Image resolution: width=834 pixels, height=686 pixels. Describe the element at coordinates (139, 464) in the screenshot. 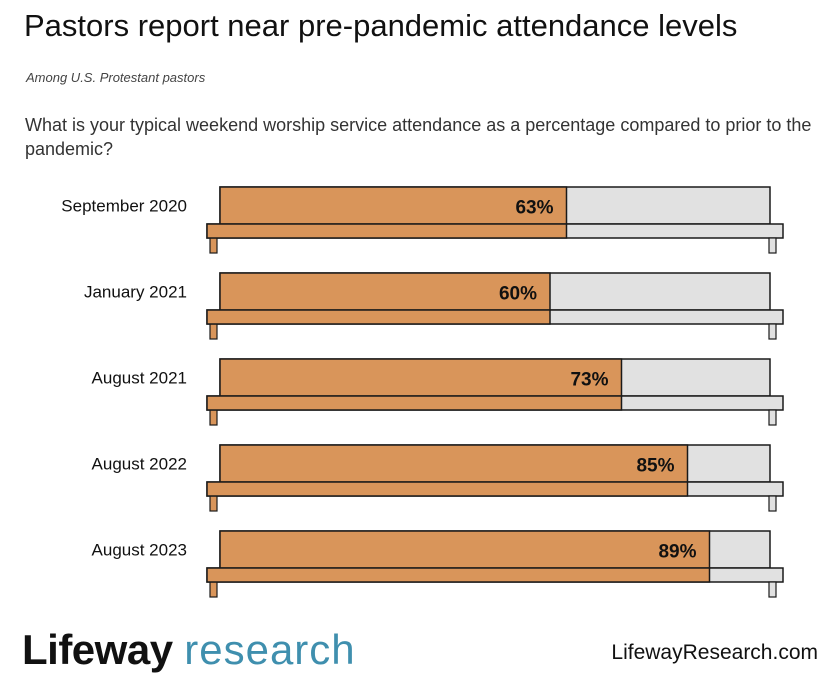

I see `category-label: August 2022` at that location.